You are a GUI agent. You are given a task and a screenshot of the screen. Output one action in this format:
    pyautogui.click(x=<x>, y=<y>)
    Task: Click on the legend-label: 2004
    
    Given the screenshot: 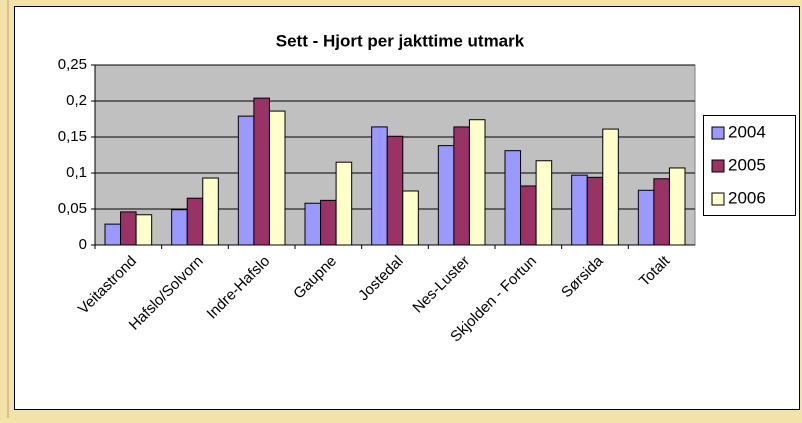 What is the action you would take?
    pyautogui.click(x=747, y=131)
    